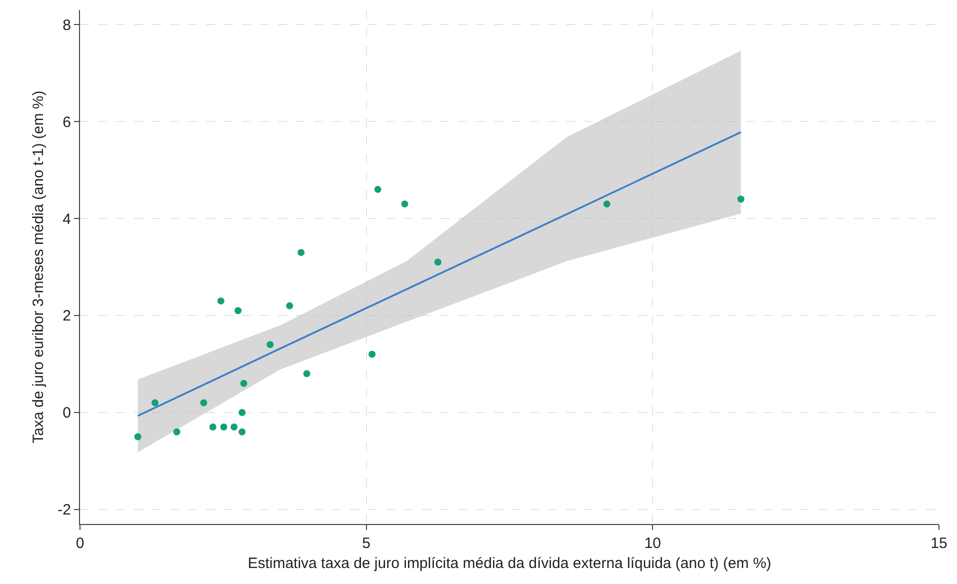 The height and width of the screenshot is (584, 957). I want to click on x-tick-label: 5, so click(366, 543).